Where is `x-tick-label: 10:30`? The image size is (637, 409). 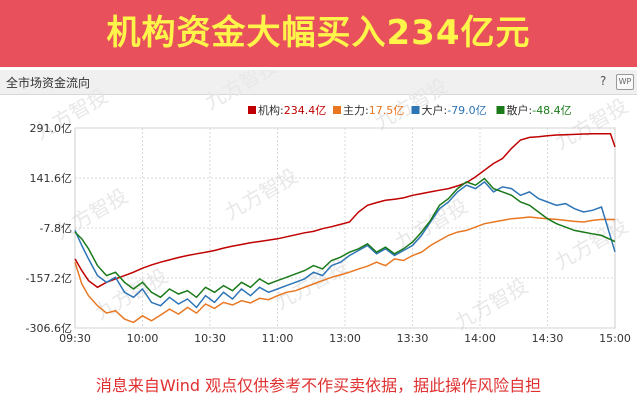
x-tick-label: 10:30 is located at coordinates (210, 338).